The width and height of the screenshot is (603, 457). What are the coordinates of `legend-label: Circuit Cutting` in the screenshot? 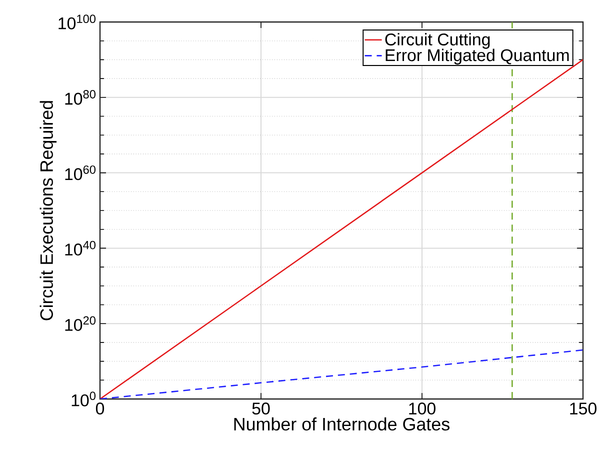 It's located at (437, 41).